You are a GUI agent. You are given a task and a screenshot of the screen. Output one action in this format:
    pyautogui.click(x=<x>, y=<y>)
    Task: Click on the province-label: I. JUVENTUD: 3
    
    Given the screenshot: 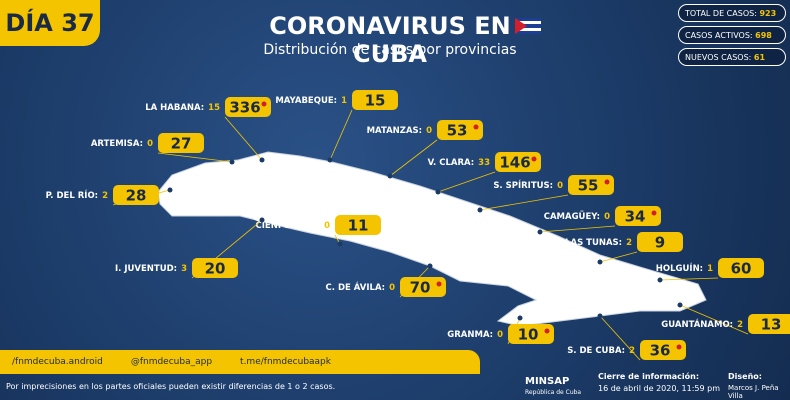 What is the action you would take?
    pyautogui.click(x=151, y=269)
    